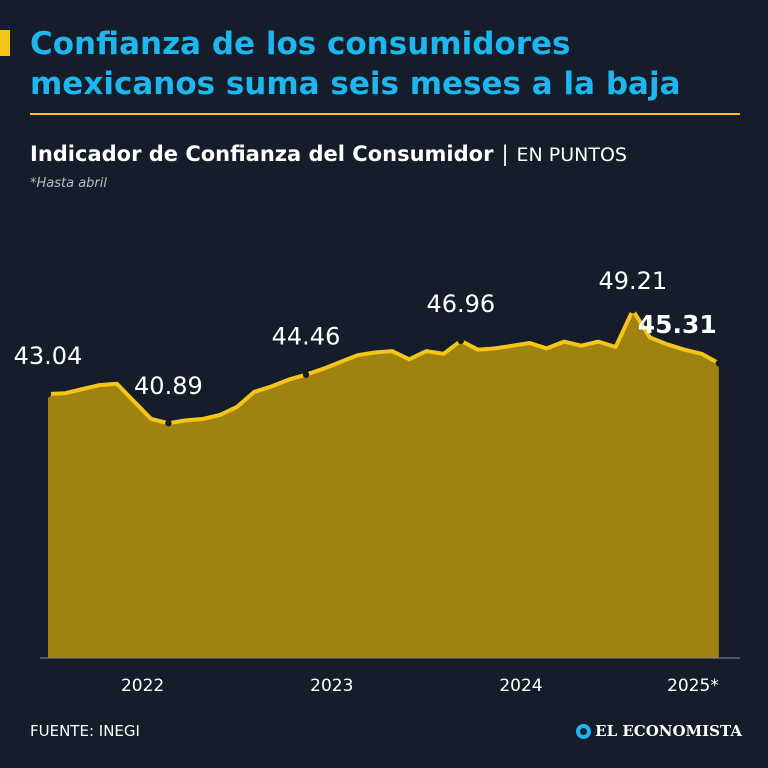 The image size is (768, 768). Describe the element at coordinates (262, 154) in the screenshot. I see `chart-title: Indicador de Confianza del Consumidor` at that location.